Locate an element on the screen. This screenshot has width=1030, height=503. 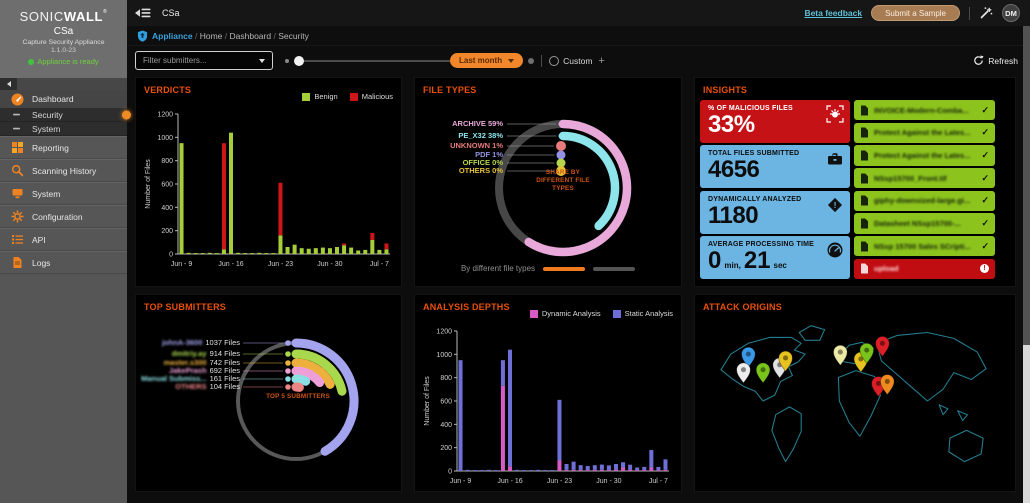
sidebar-item-api: API is located at coordinates (63, 239).